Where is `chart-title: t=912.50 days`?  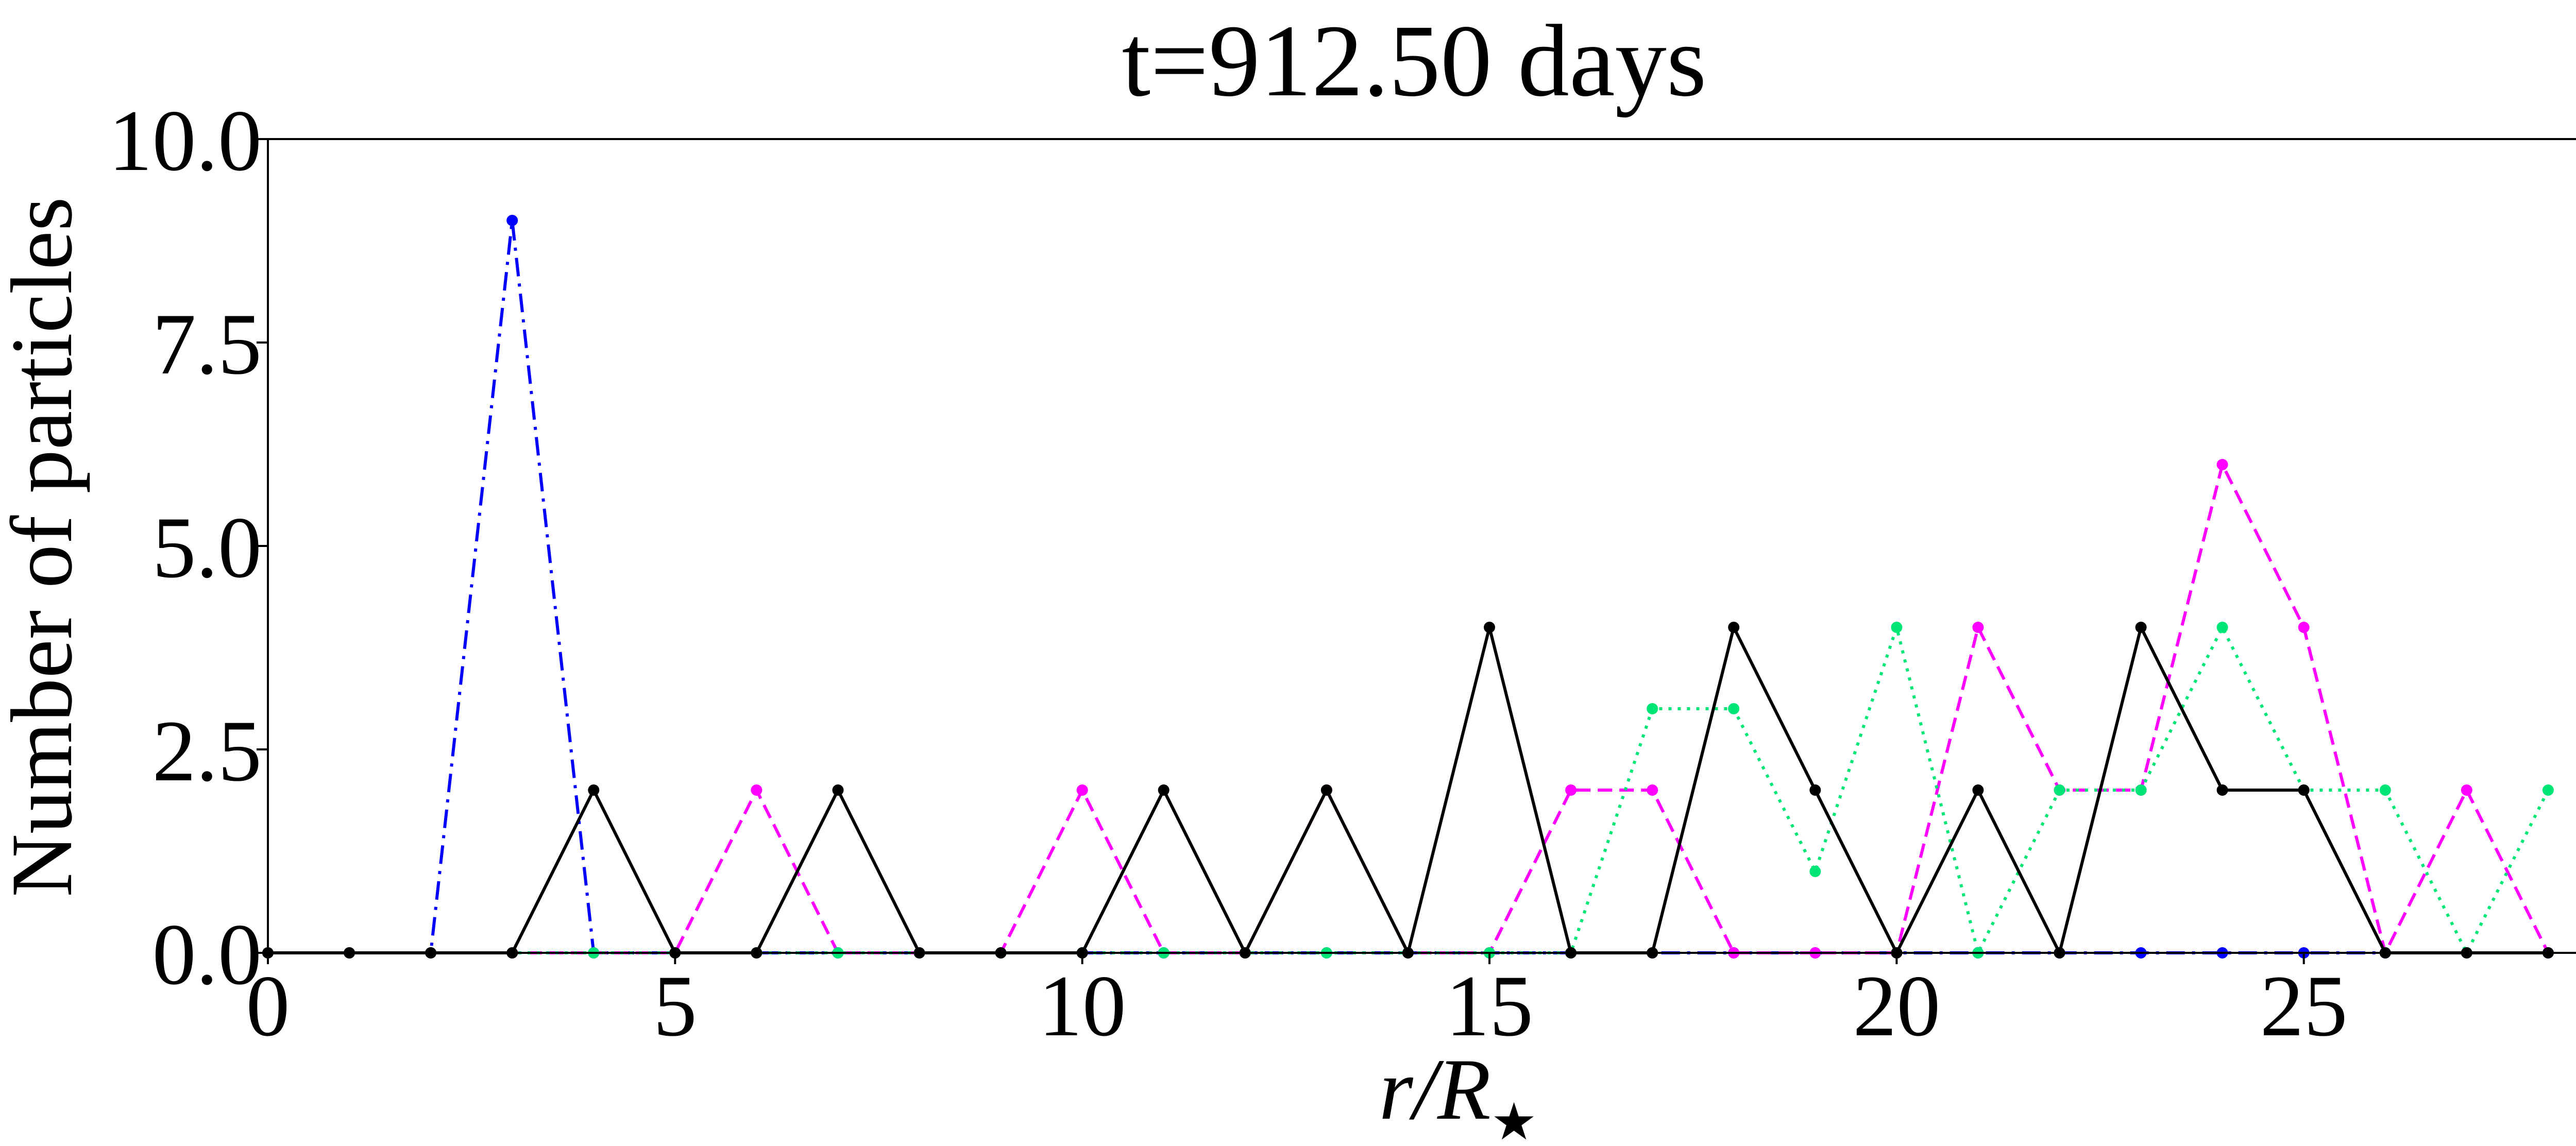 chart-title: t=912.50 days is located at coordinates (1414, 61).